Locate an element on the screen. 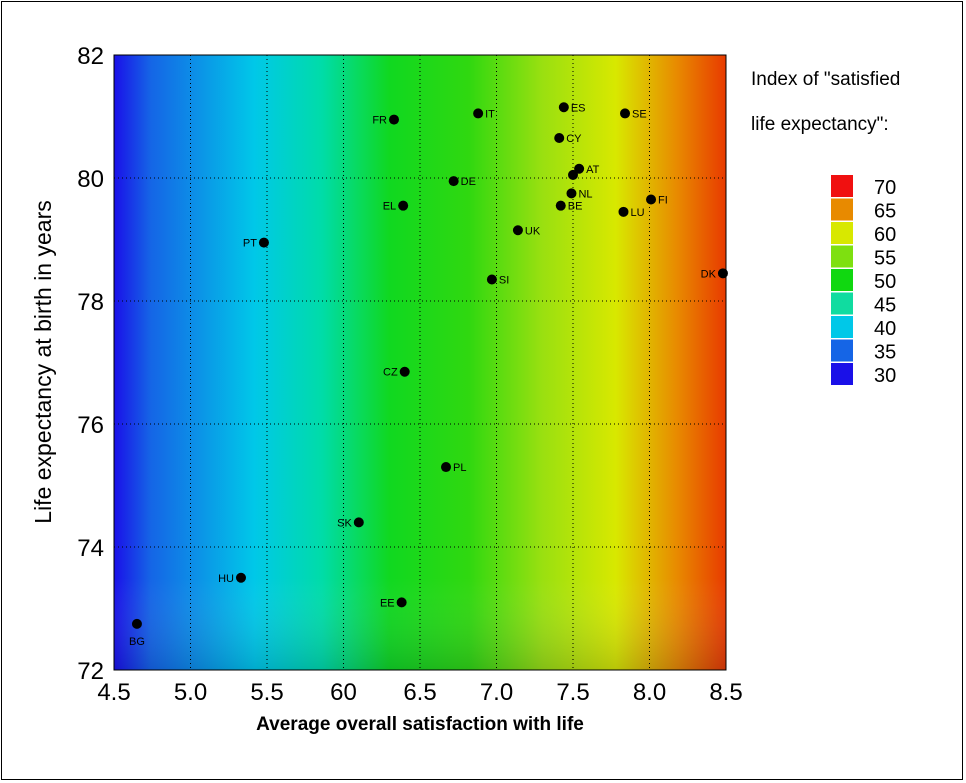 The image size is (966, 783). legend-label-30: 30 is located at coordinates (885, 376).